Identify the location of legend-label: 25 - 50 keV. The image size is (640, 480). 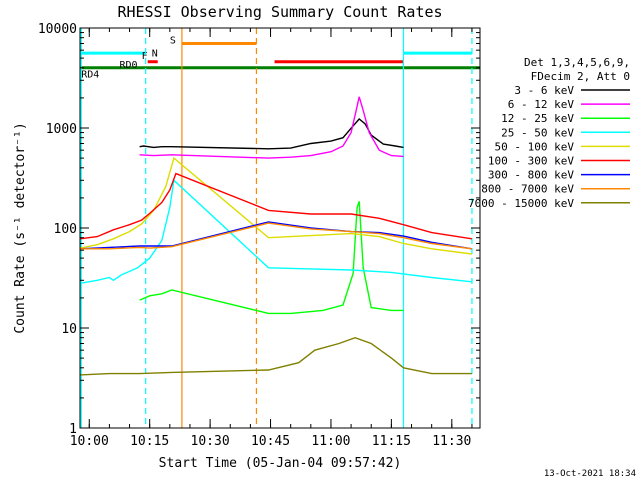
(537, 132).